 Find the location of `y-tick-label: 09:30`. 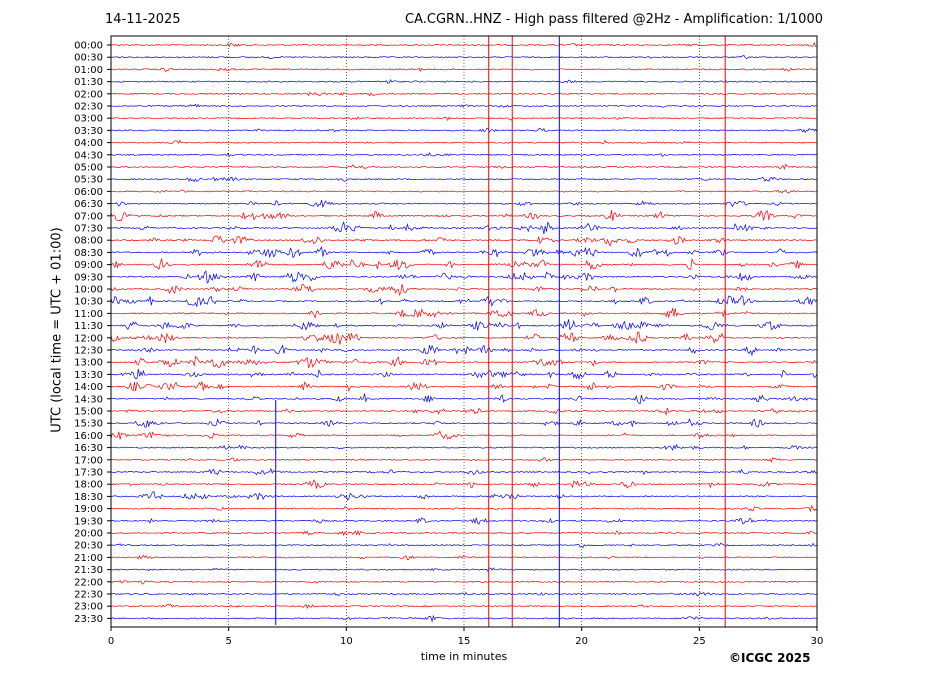

y-tick-label: 09:30 is located at coordinates (88, 277).